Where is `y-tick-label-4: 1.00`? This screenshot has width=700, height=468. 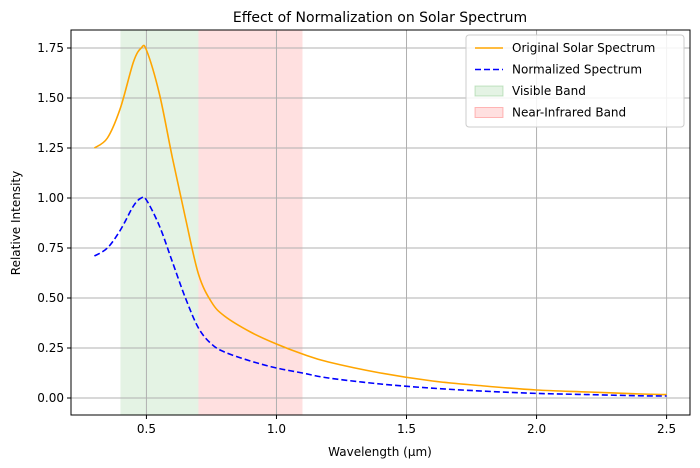 y-tick-label-4: 1.00 is located at coordinates (50, 198).